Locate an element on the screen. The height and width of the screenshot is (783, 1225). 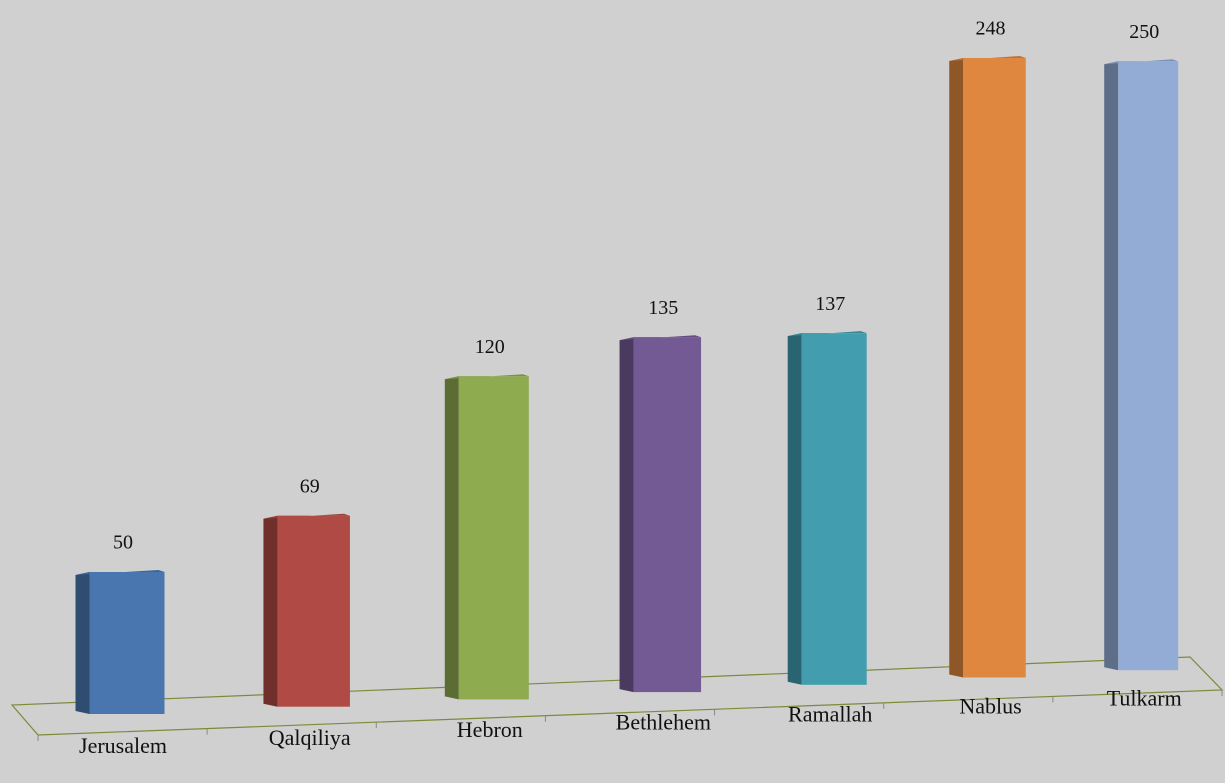
data-label: 50 is located at coordinates (123, 543).